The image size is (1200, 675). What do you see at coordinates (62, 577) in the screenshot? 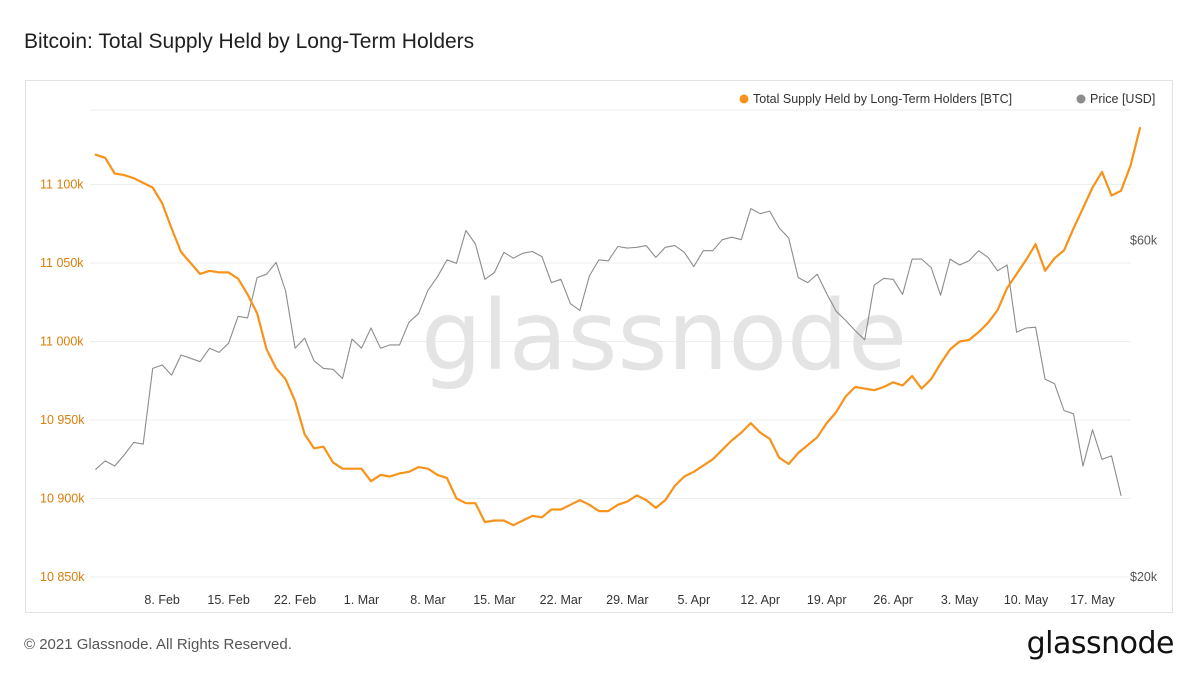
I see `left-axis-tick-label: 10 850k` at bounding box center [62, 577].